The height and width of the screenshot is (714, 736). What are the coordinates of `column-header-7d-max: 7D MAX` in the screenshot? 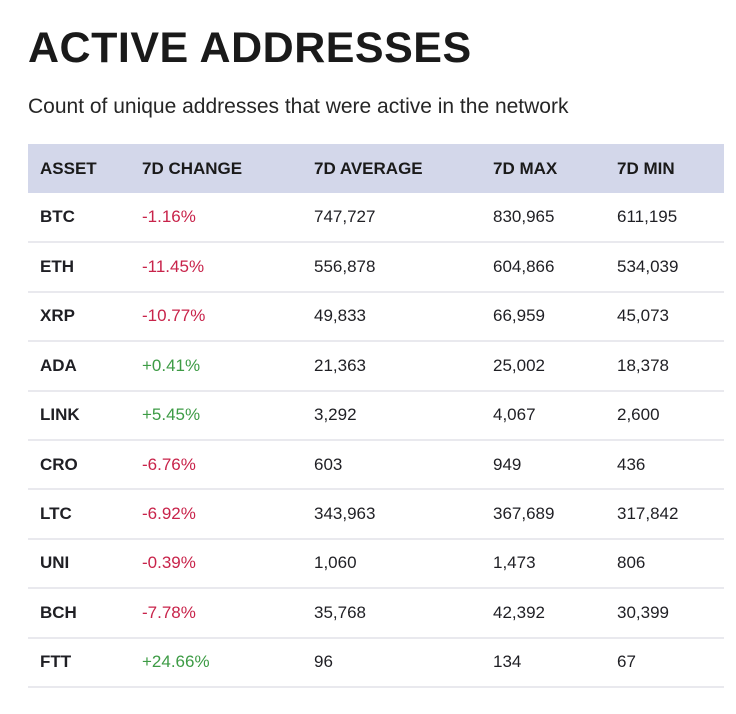 It's located at (525, 168).